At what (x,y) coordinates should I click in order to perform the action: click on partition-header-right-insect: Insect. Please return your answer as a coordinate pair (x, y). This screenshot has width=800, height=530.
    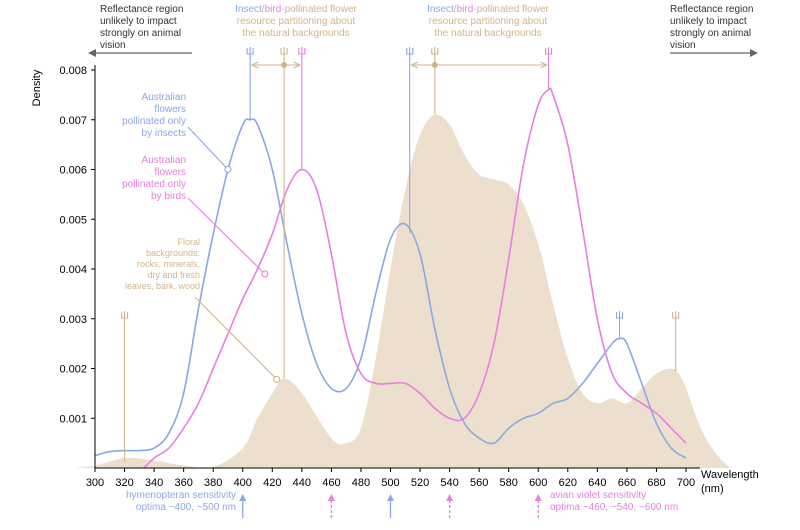
    Looking at the image, I should click on (440, 9).